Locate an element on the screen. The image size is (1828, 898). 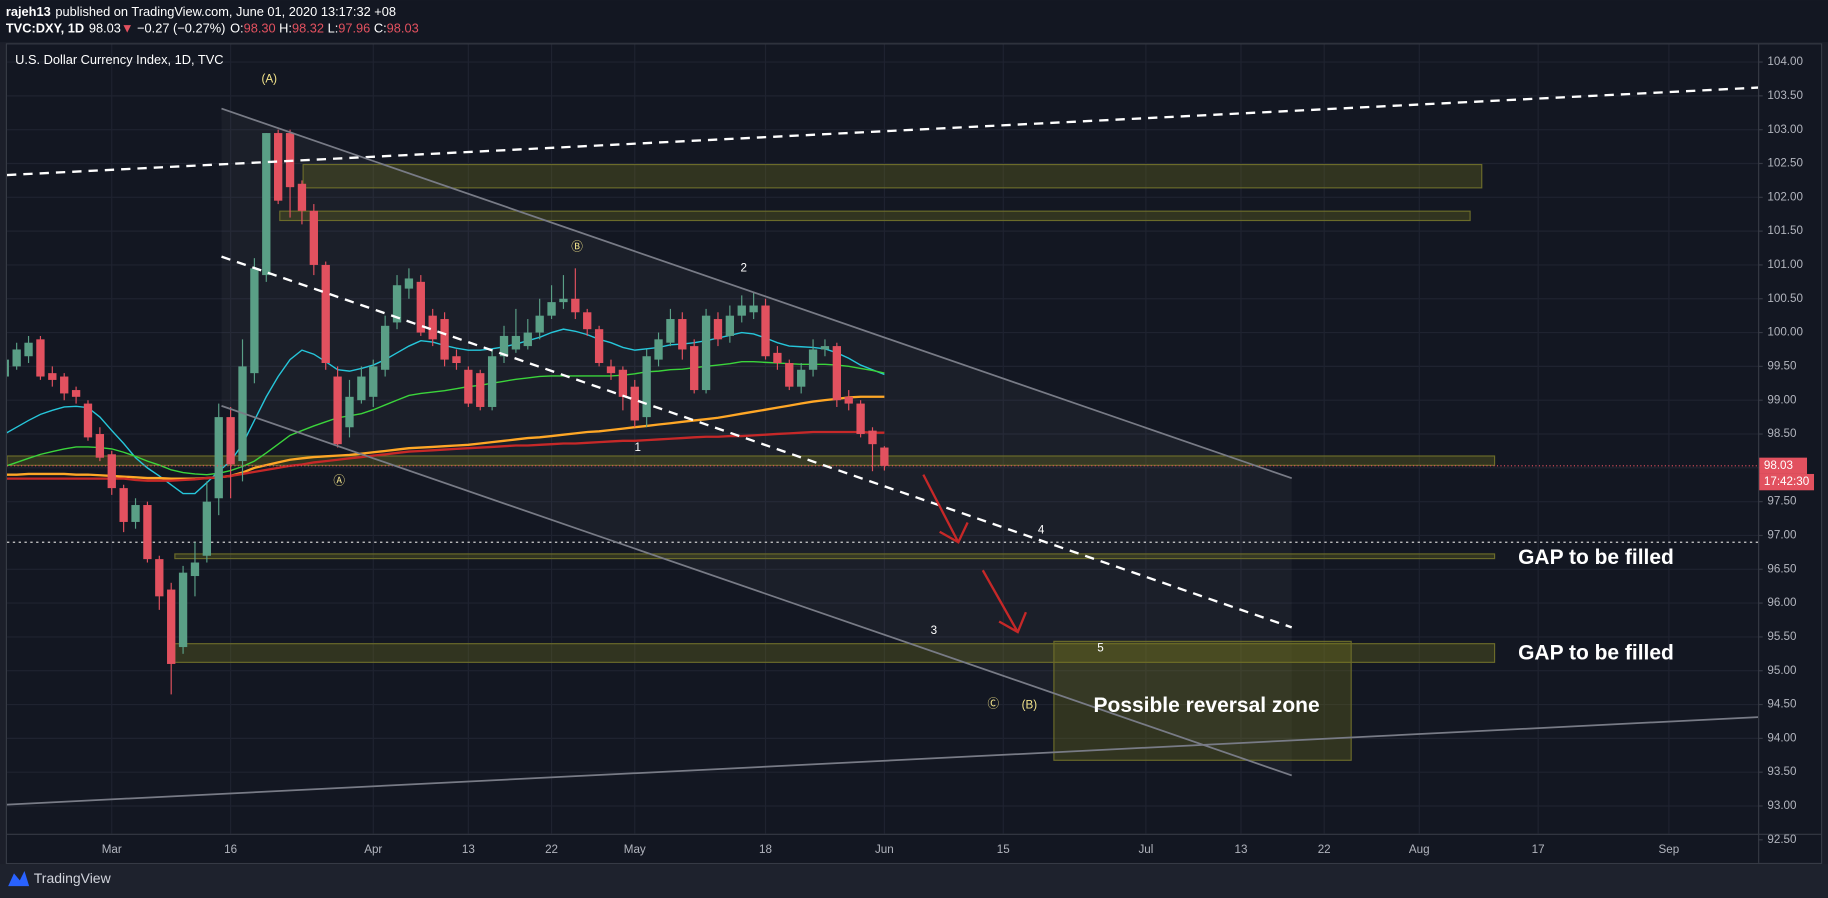
x-tick-label: 22 is located at coordinates (1324, 849).